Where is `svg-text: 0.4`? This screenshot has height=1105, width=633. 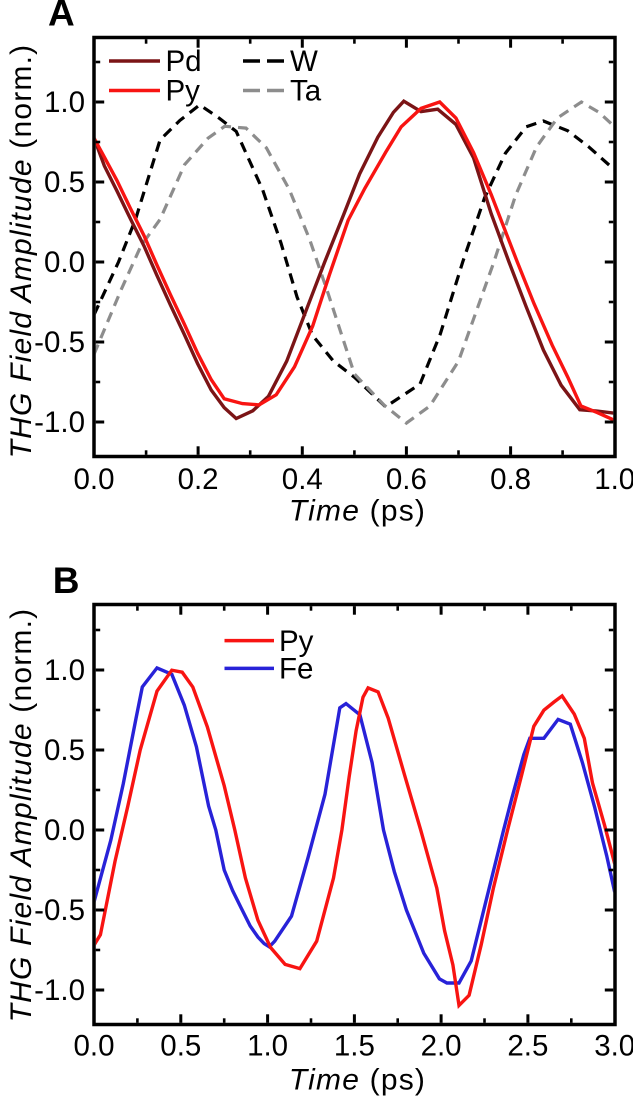
svg-text: 0.4 is located at coordinates (302, 479).